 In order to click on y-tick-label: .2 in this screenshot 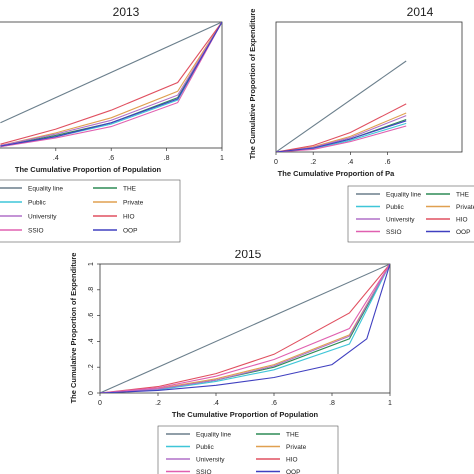, I will do `click(91, 367)`.